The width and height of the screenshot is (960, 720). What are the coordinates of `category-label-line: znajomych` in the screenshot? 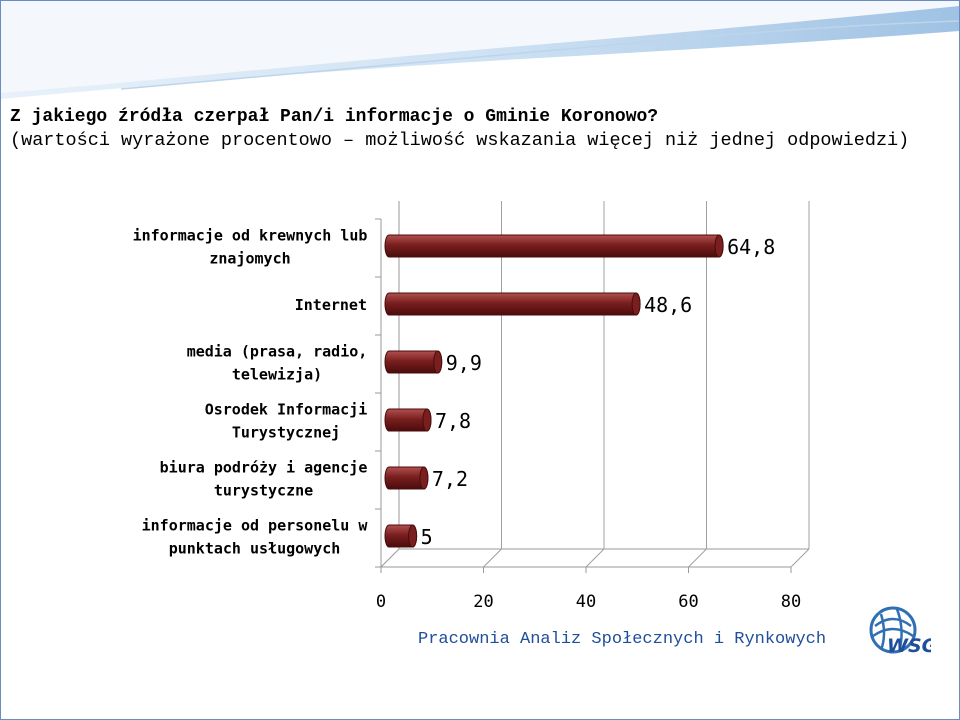 It's located at (249, 259).